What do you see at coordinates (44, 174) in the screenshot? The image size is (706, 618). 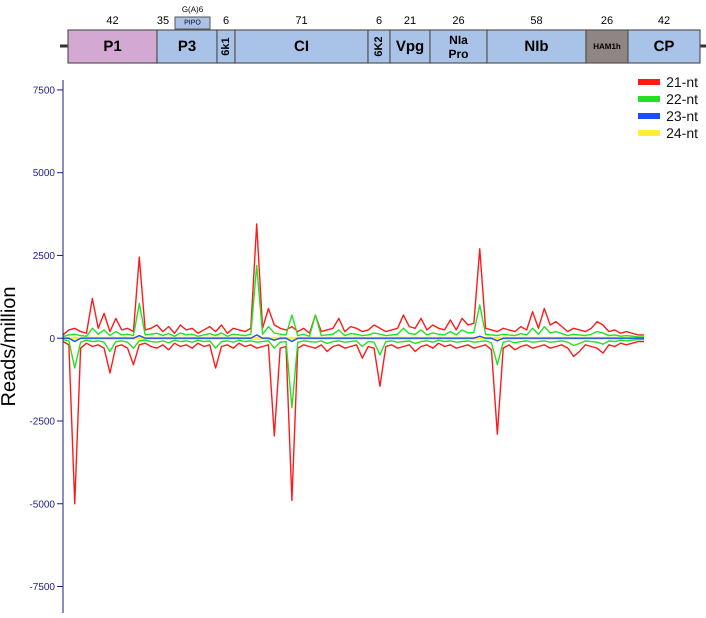 I see `y-tick-label: 5000` at bounding box center [44, 174].